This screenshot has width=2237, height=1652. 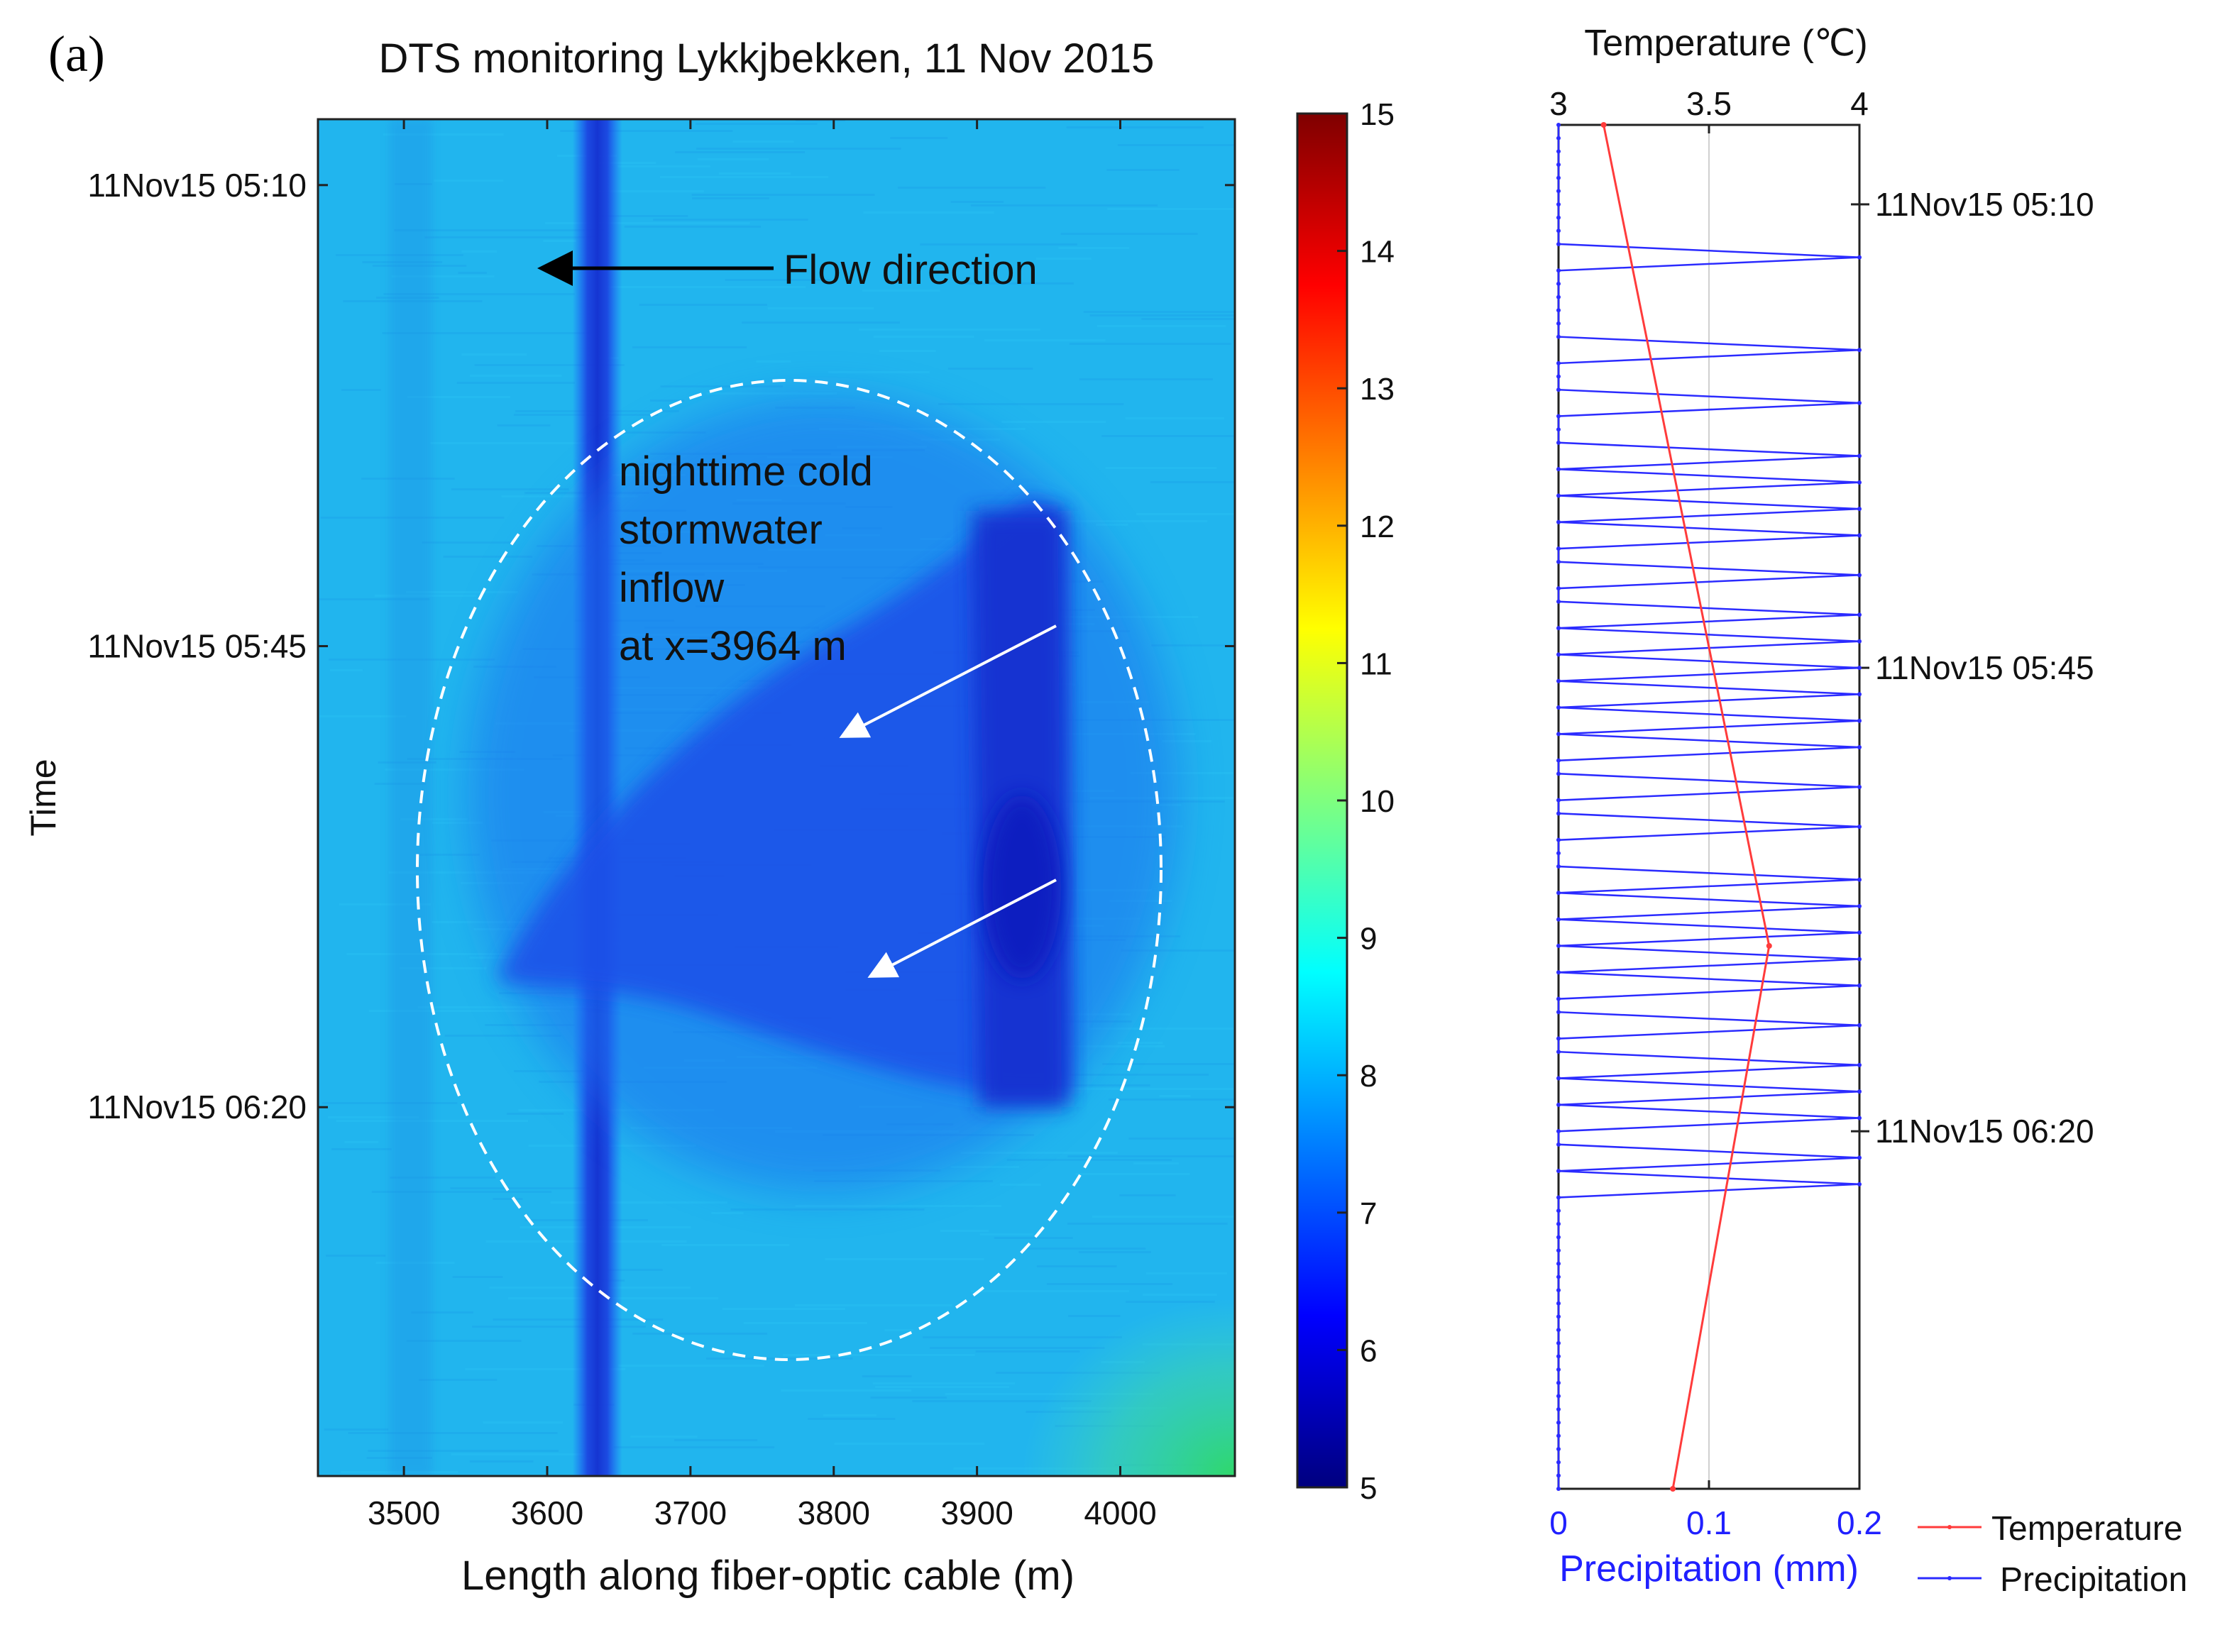 What do you see at coordinates (1378, 801) in the screenshot?
I see `colorbar-tick-label: 10` at bounding box center [1378, 801].